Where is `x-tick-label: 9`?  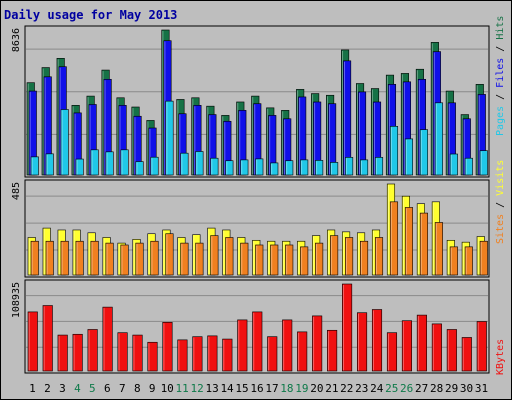
x-tick-label: 9 is located at coordinates (152, 388).